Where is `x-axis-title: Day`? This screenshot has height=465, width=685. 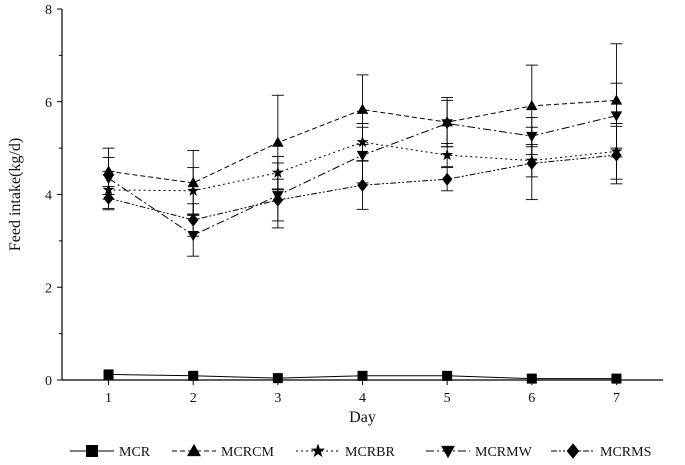
x-axis-title: Day is located at coordinates (362, 417).